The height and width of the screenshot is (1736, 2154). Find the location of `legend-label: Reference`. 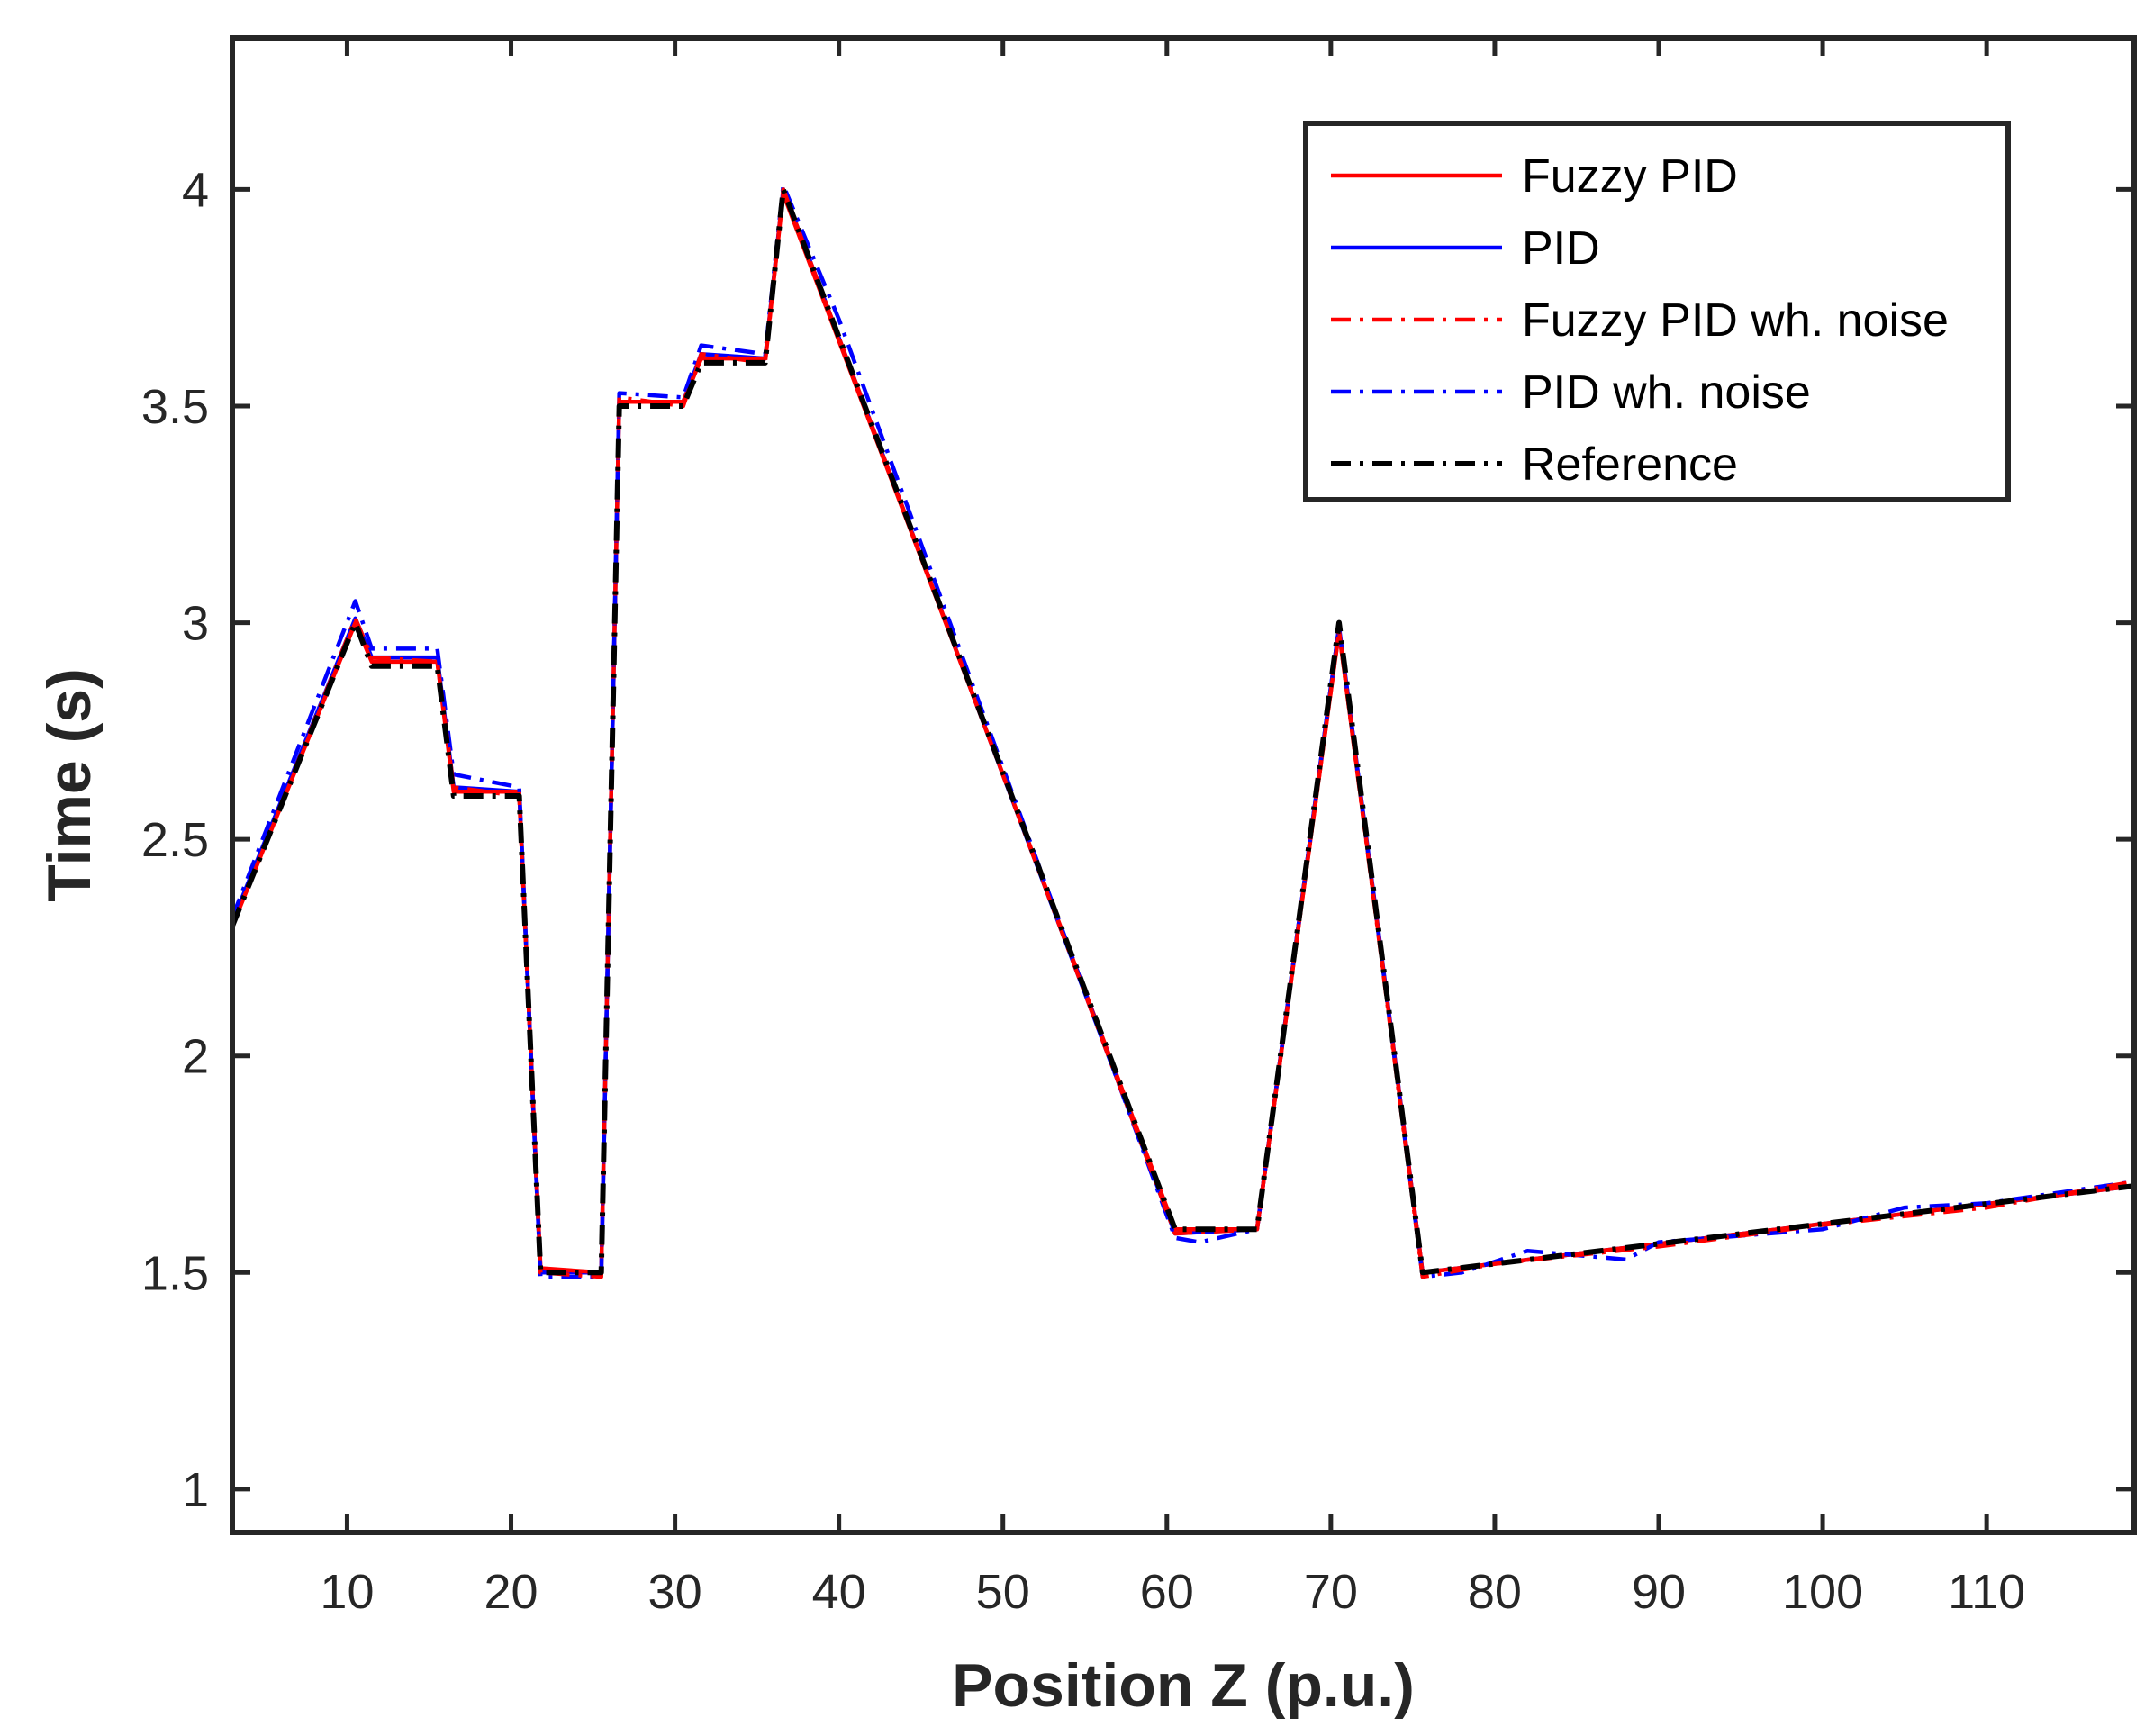

legend-label: Reference is located at coordinates (1630, 465).